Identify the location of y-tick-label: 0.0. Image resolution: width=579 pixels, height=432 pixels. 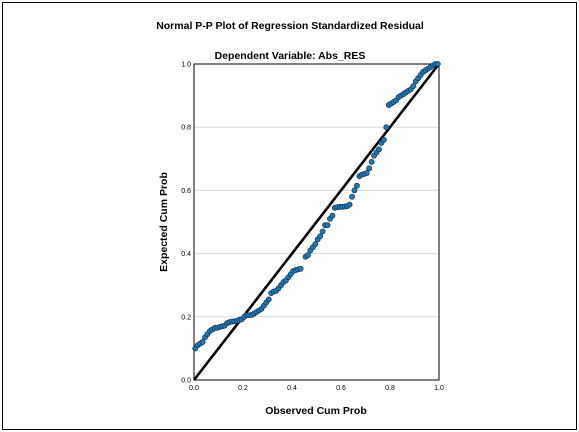
(186, 381).